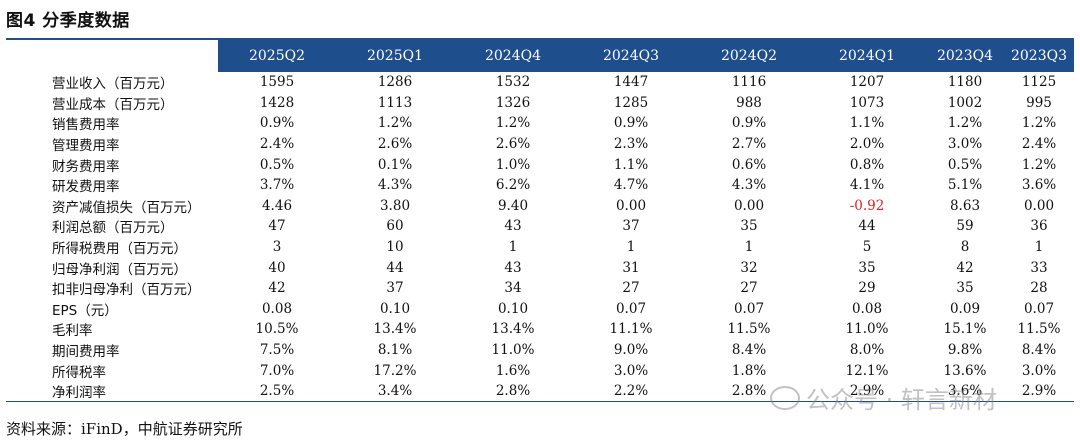  I want to click on table-cell: 0.9%, so click(749, 123).